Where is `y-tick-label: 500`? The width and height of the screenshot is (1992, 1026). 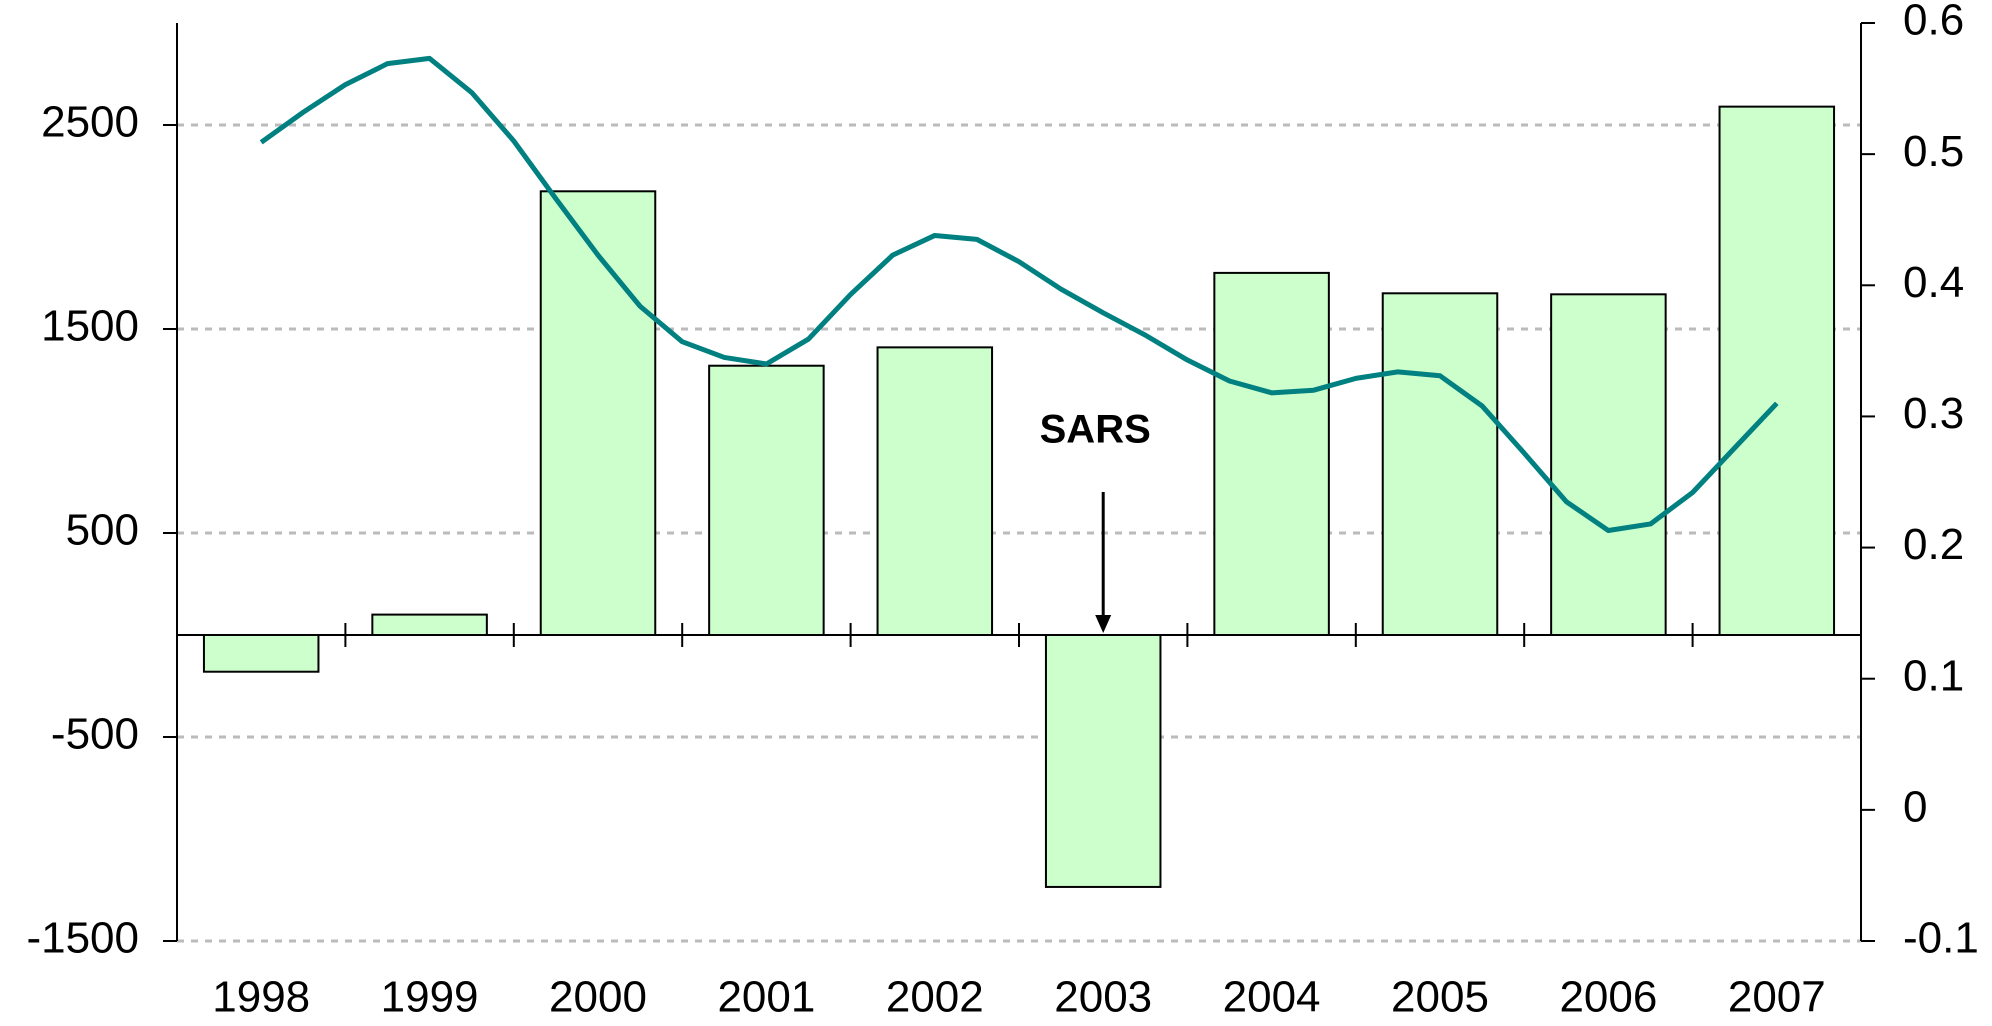
y-tick-label: 500 is located at coordinates (102, 530).